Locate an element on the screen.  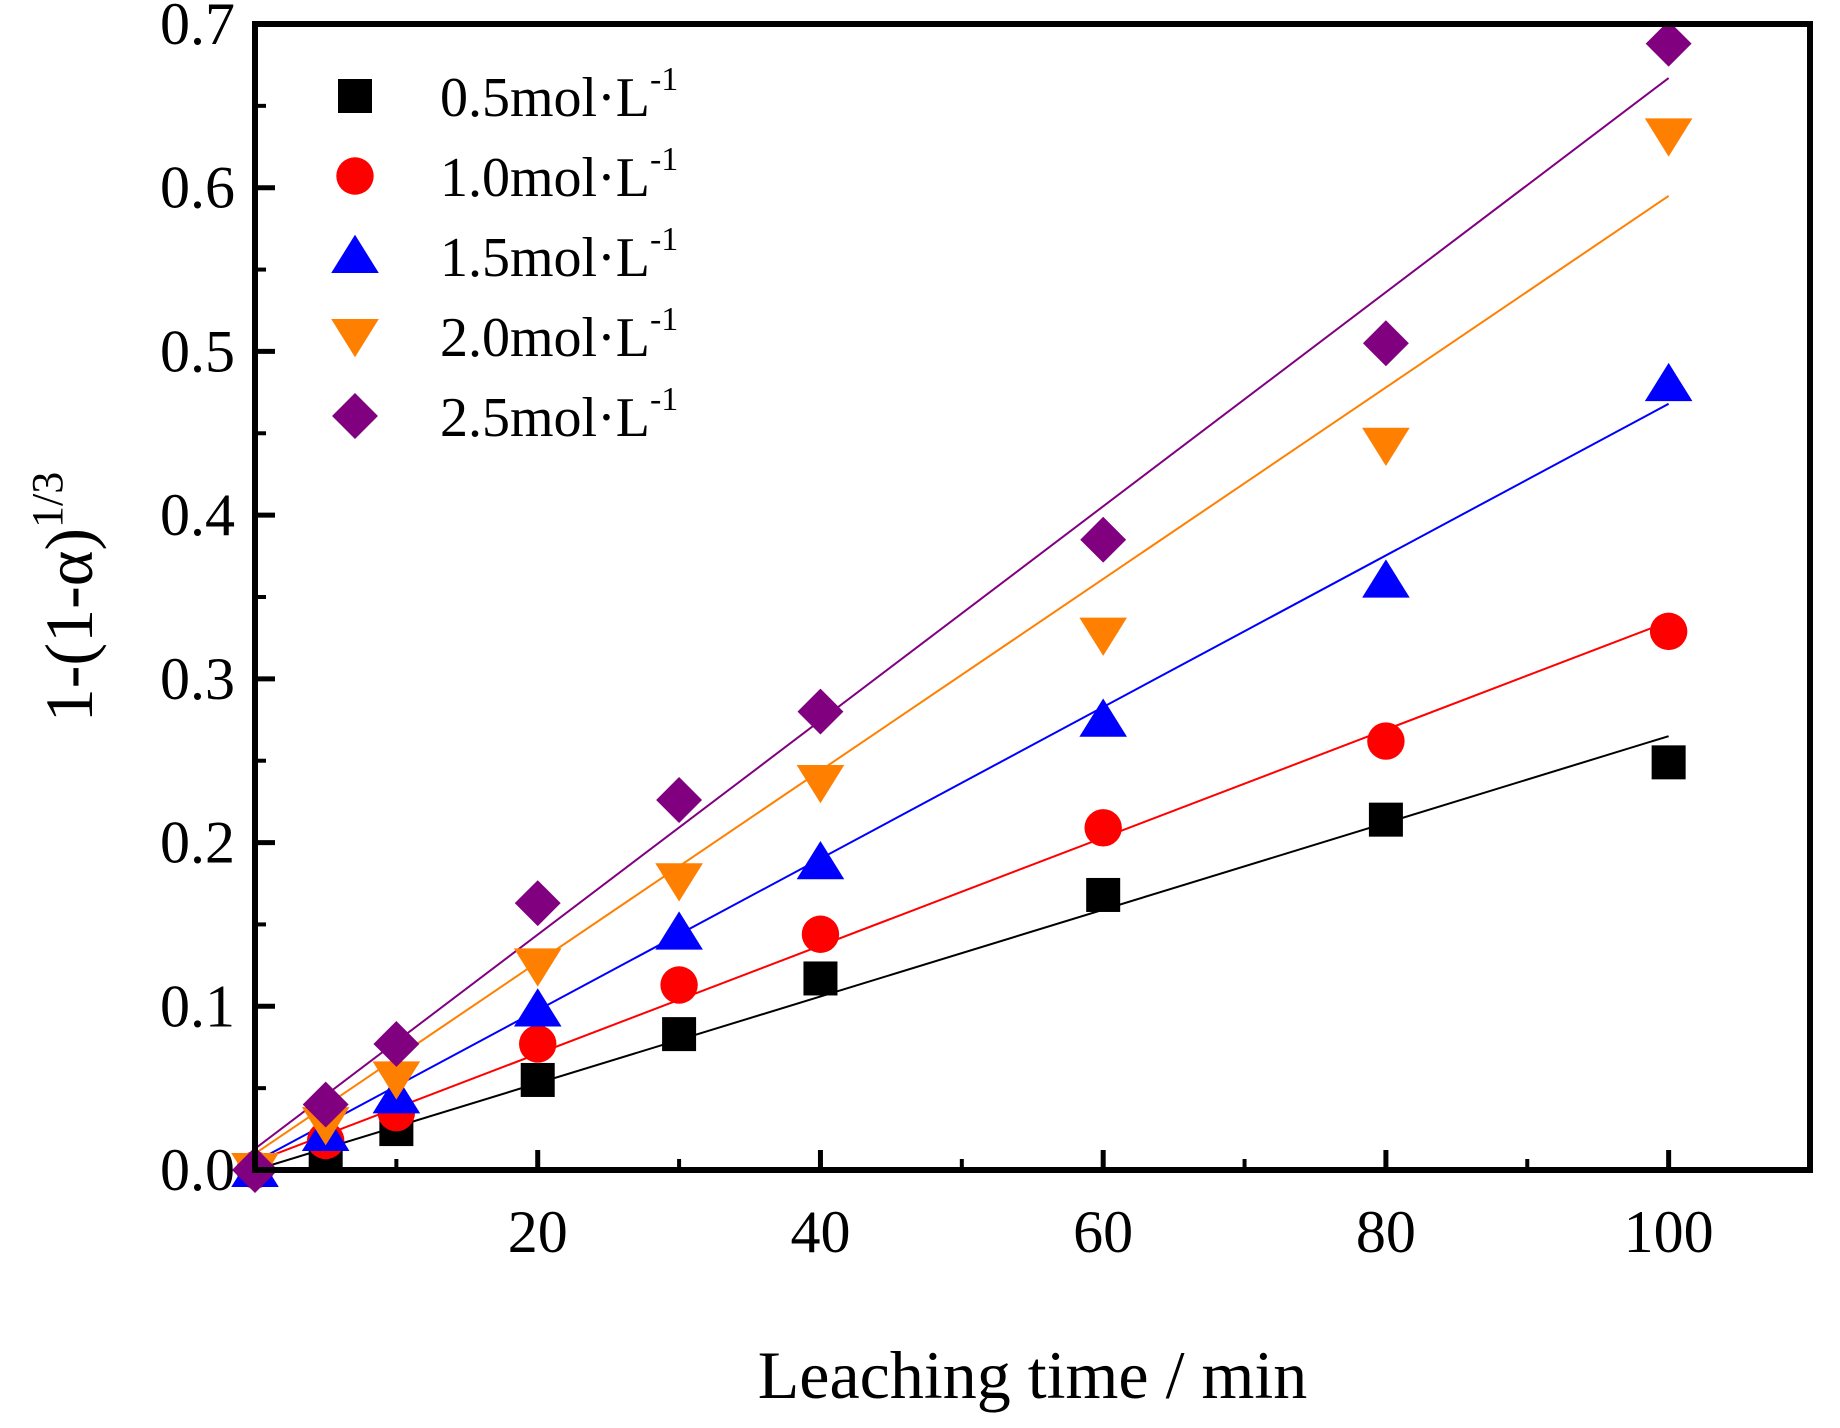
legend-label-text: 1.0mol·L is located at coordinates (545, 178).